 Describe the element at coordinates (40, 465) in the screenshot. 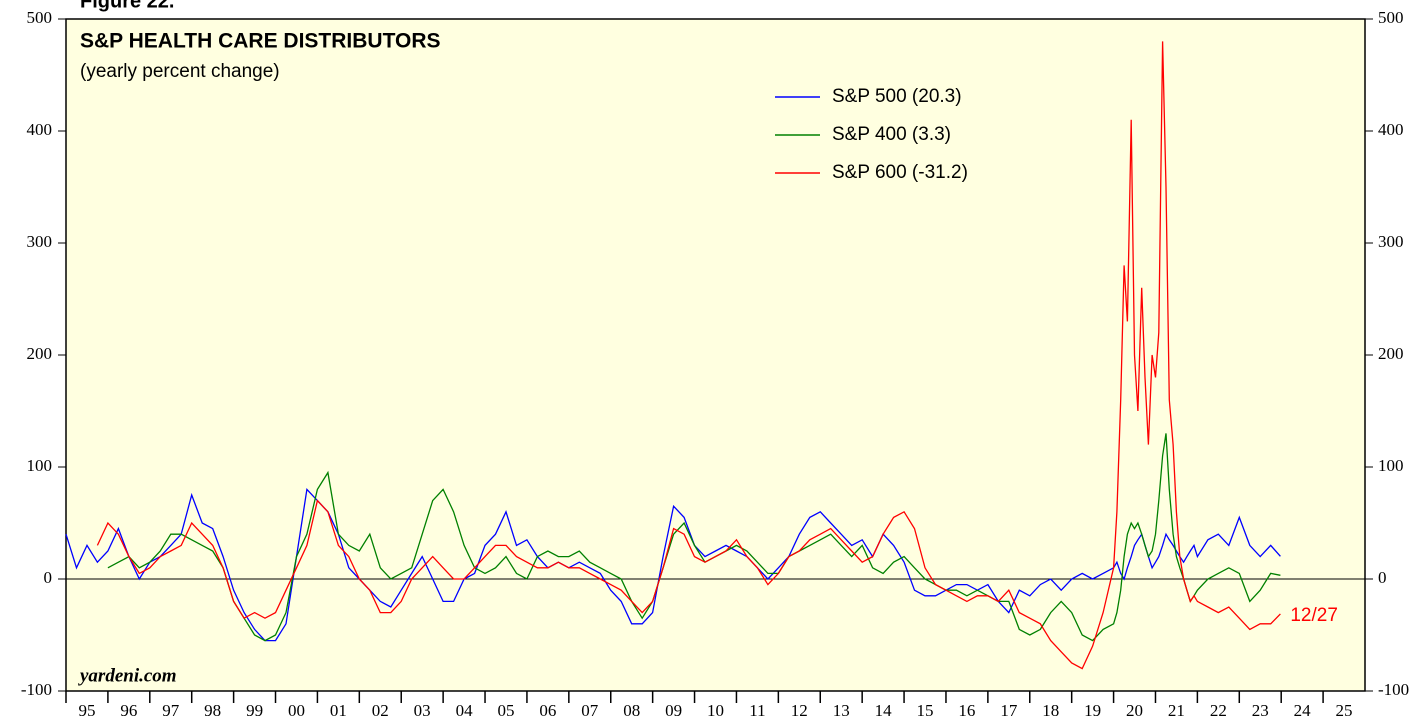

I see `y-tick-label: 100` at that location.